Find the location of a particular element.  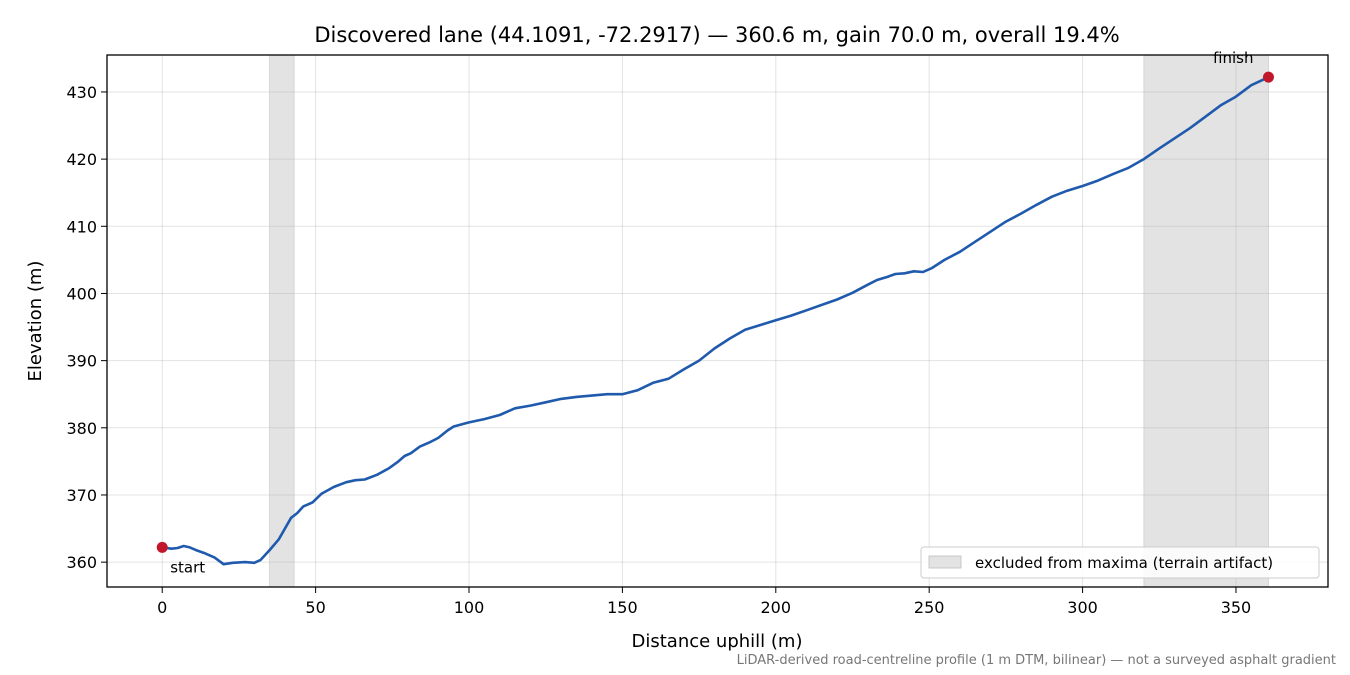

y-tick-label: 370 is located at coordinates (81, 495).